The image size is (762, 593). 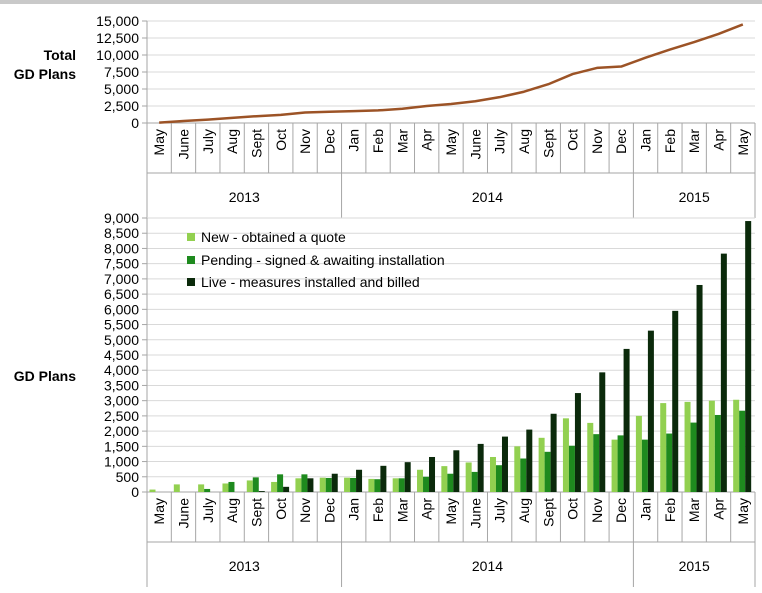 I want to click on bottom-y-tick-label: 8,000, so click(x=121, y=248).